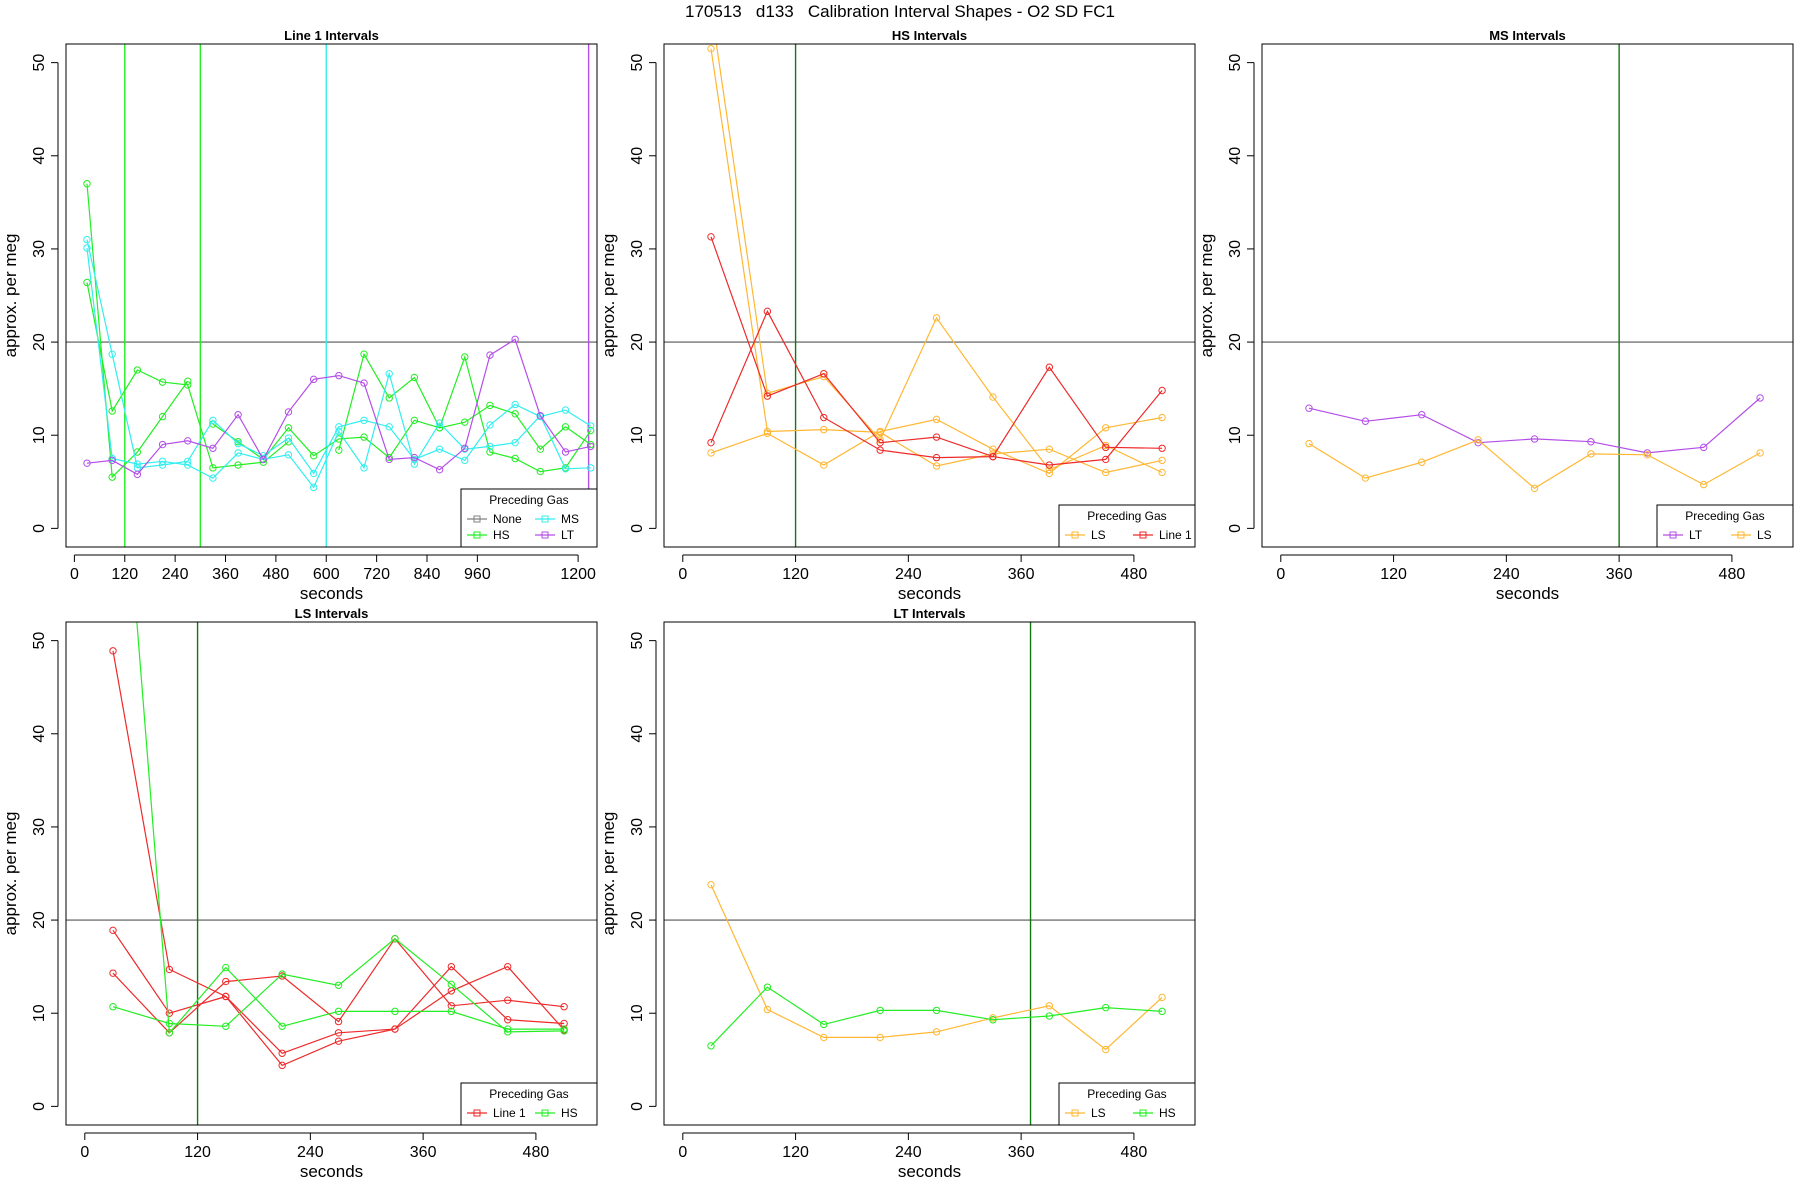 The height and width of the screenshot is (1200, 1800). Describe the element at coordinates (529, 1104) in the screenshot. I see `legend: Preceding Gas Line 1 HS` at that location.